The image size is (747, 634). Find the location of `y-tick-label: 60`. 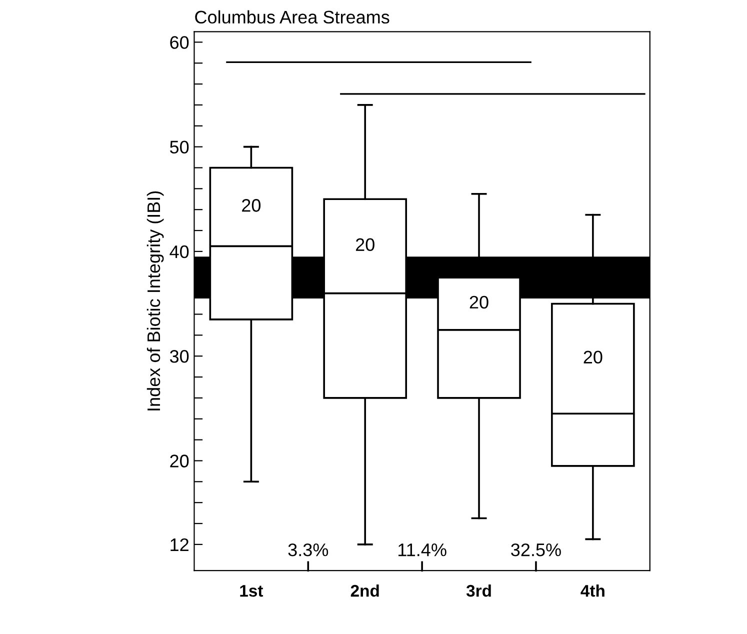

y-tick-label: 60 is located at coordinates (179, 42).